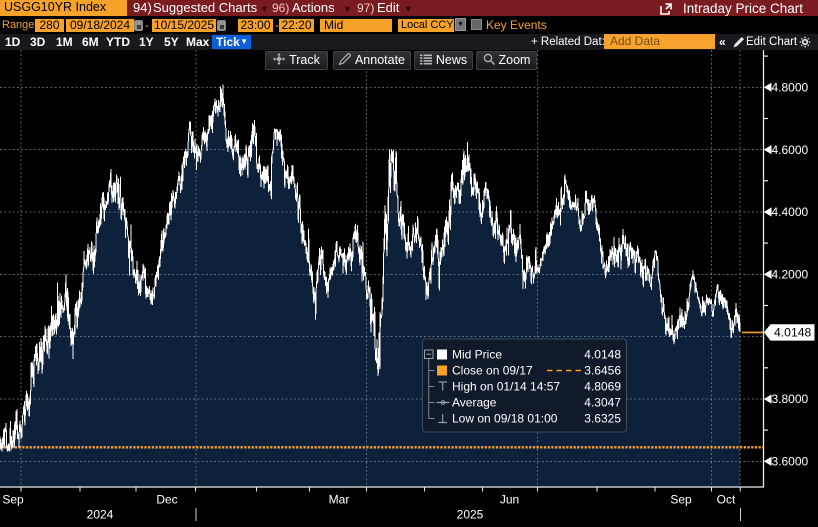  I want to click on svg-text: 4.3047, so click(602, 403).